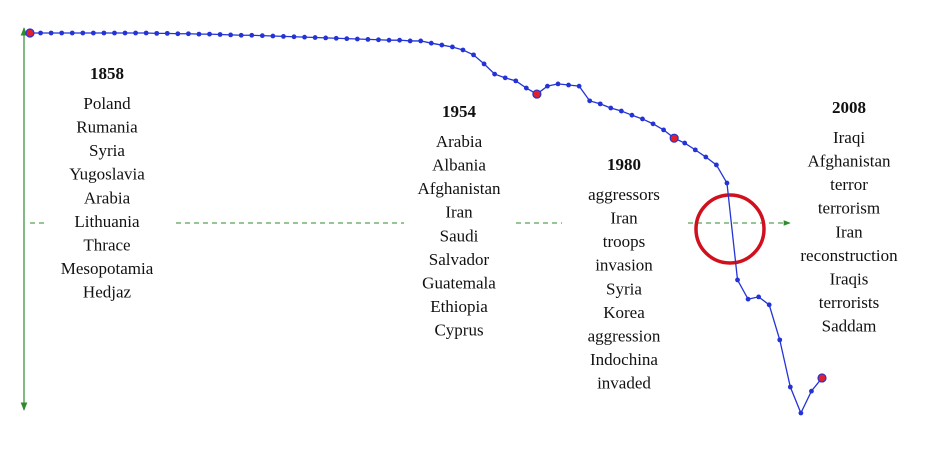 Image resolution: width=948 pixels, height=454 pixels. I want to click on annotation-year: 1858, so click(107, 73).